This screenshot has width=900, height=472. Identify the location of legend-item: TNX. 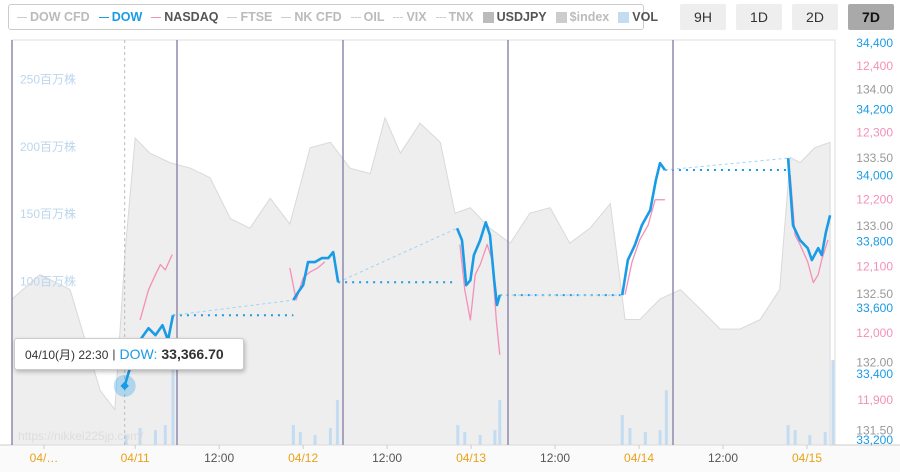
(454, 17).